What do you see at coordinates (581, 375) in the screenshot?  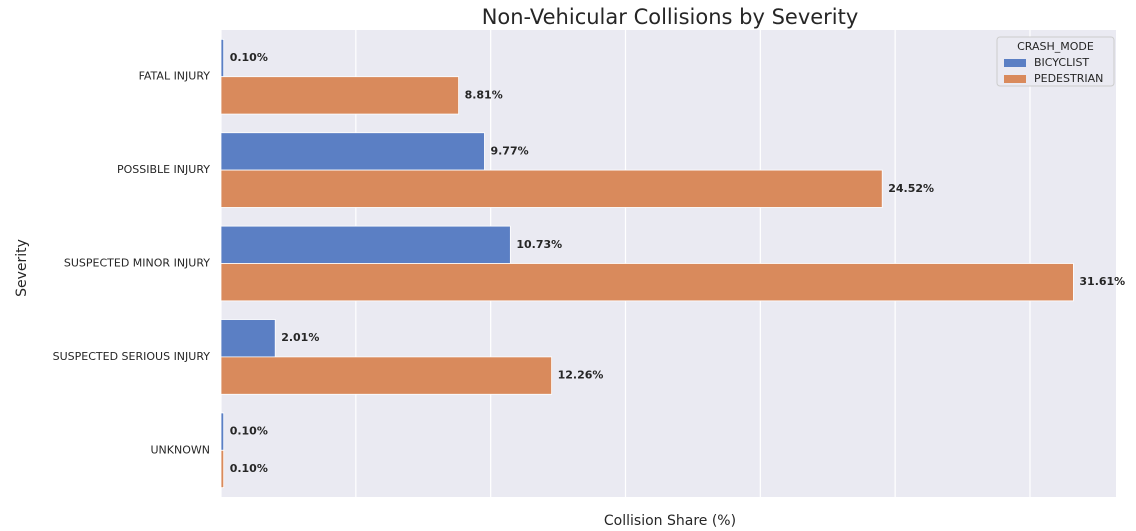 I see `data-label: 12.26%` at bounding box center [581, 375].